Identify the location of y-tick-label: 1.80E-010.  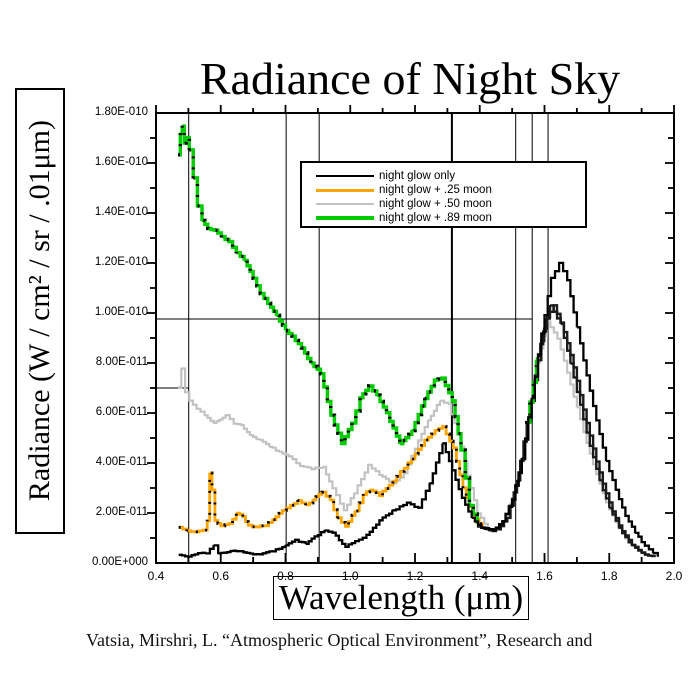
(121, 112).